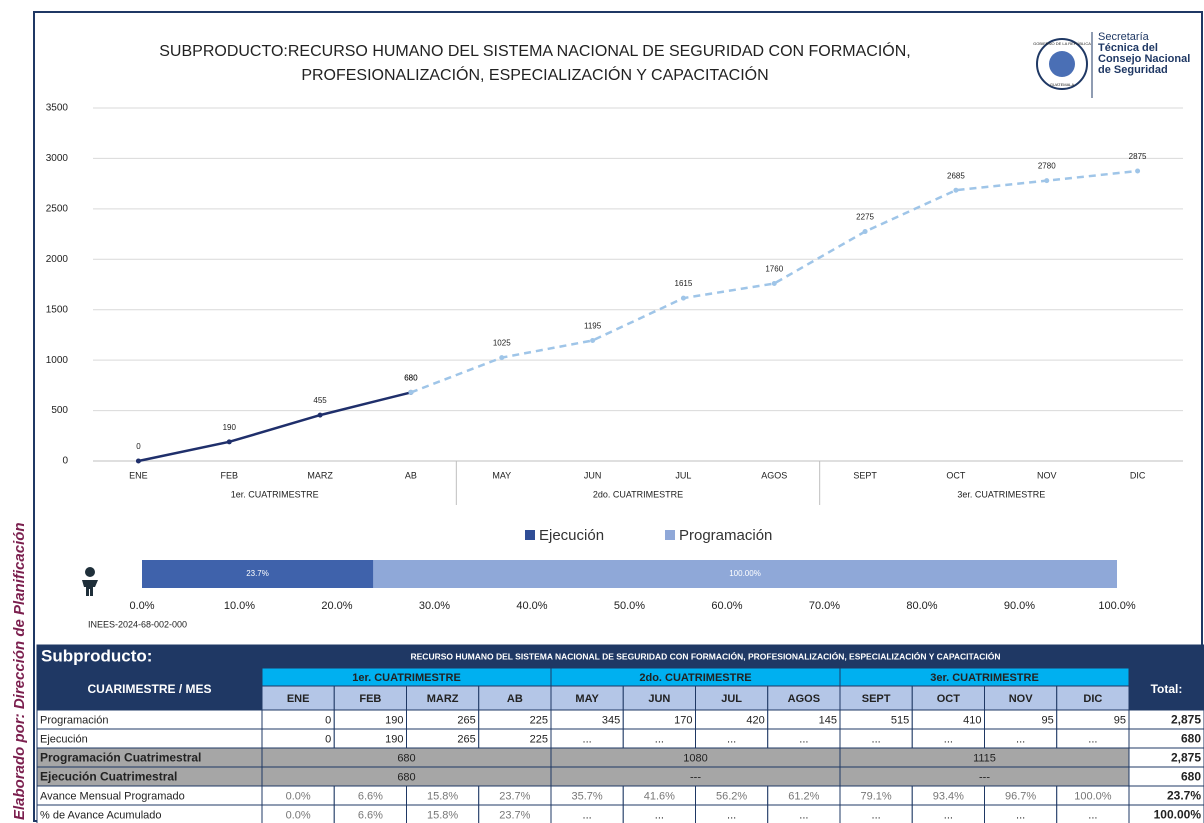 This screenshot has width=1204, height=823. What do you see at coordinates (593, 326) in the screenshot?
I see `data-label: 1195` at bounding box center [593, 326].